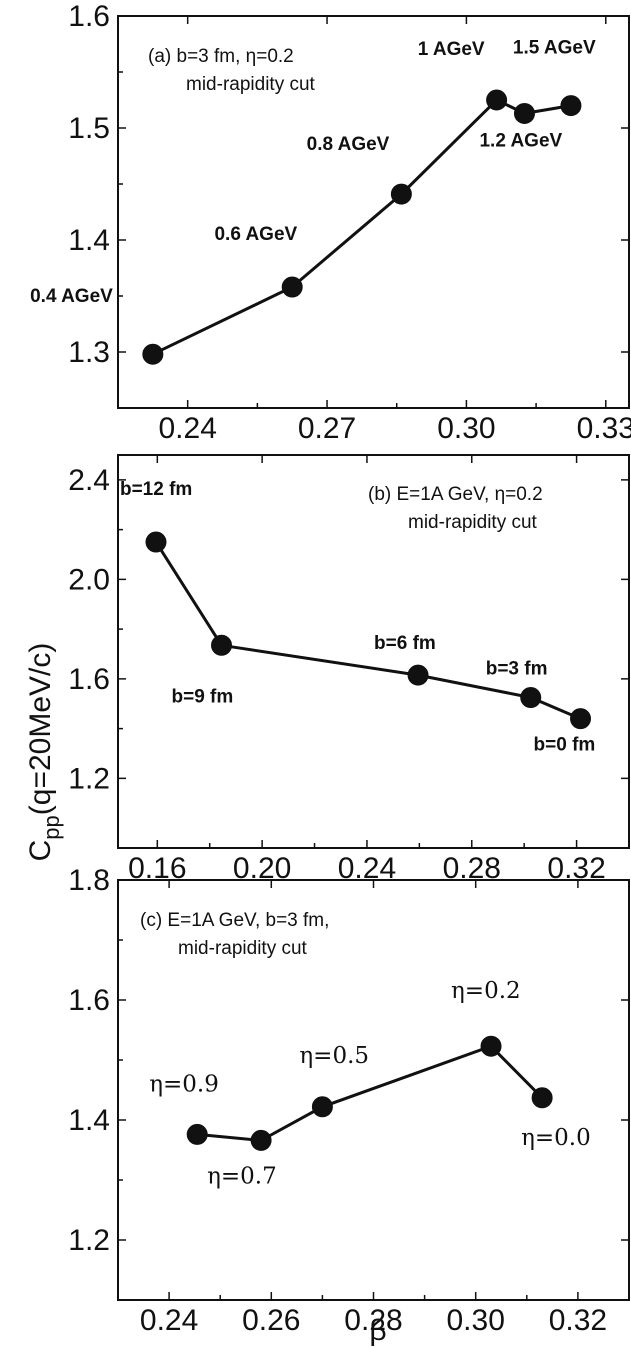 Image resolution: width=631 pixels, height=1348 pixels. I want to click on y-tick-label: 1.3, so click(89, 352).